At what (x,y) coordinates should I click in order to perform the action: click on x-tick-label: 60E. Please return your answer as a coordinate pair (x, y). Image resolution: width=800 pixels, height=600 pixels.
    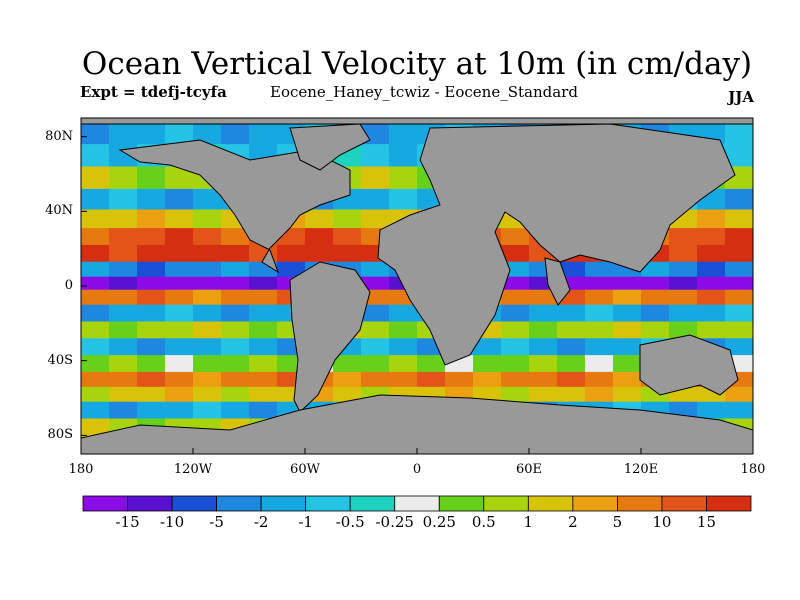
    Looking at the image, I should click on (529, 469).